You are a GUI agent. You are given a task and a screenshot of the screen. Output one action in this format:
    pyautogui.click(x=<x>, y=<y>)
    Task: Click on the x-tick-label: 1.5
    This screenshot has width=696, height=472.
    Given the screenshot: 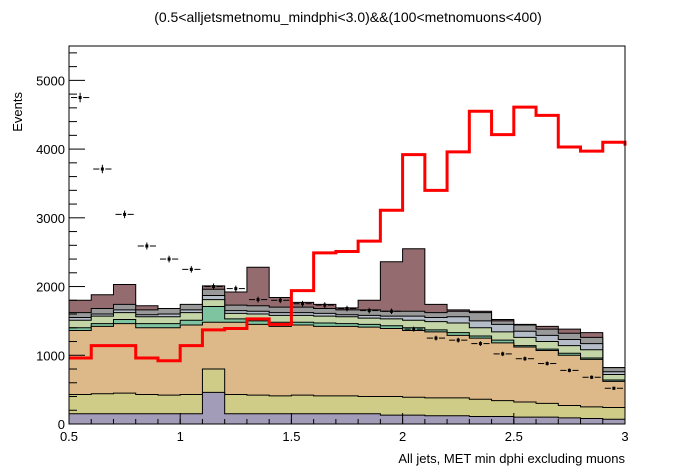 What is the action you would take?
    pyautogui.click(x=291, y=436)
    